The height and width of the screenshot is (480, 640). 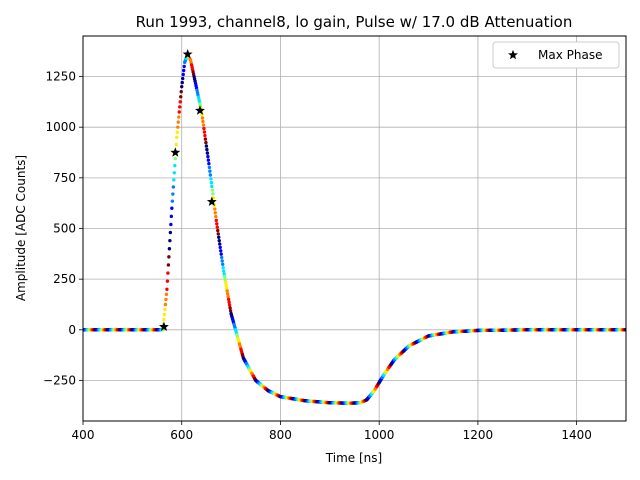 I want to click on x-axis-label: Time [ns], so click(x=353, y=458).